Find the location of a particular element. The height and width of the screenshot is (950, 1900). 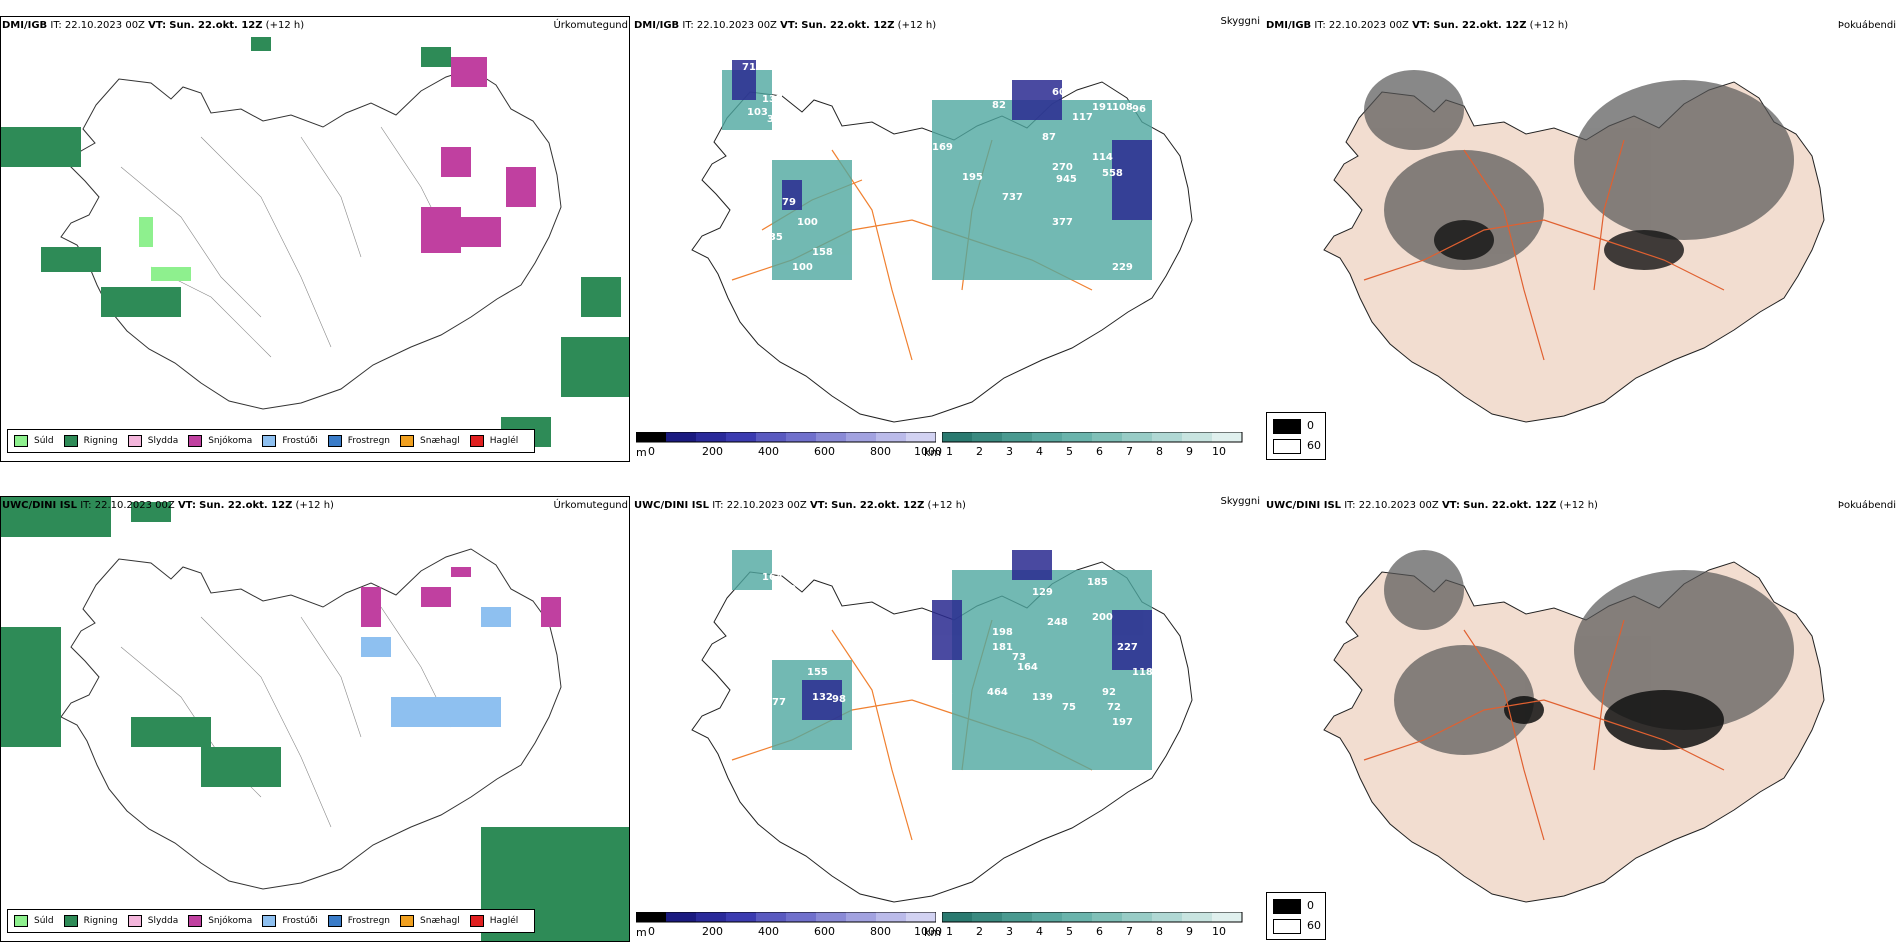

cloud-label: 103 is located at coordinates (757, 112).